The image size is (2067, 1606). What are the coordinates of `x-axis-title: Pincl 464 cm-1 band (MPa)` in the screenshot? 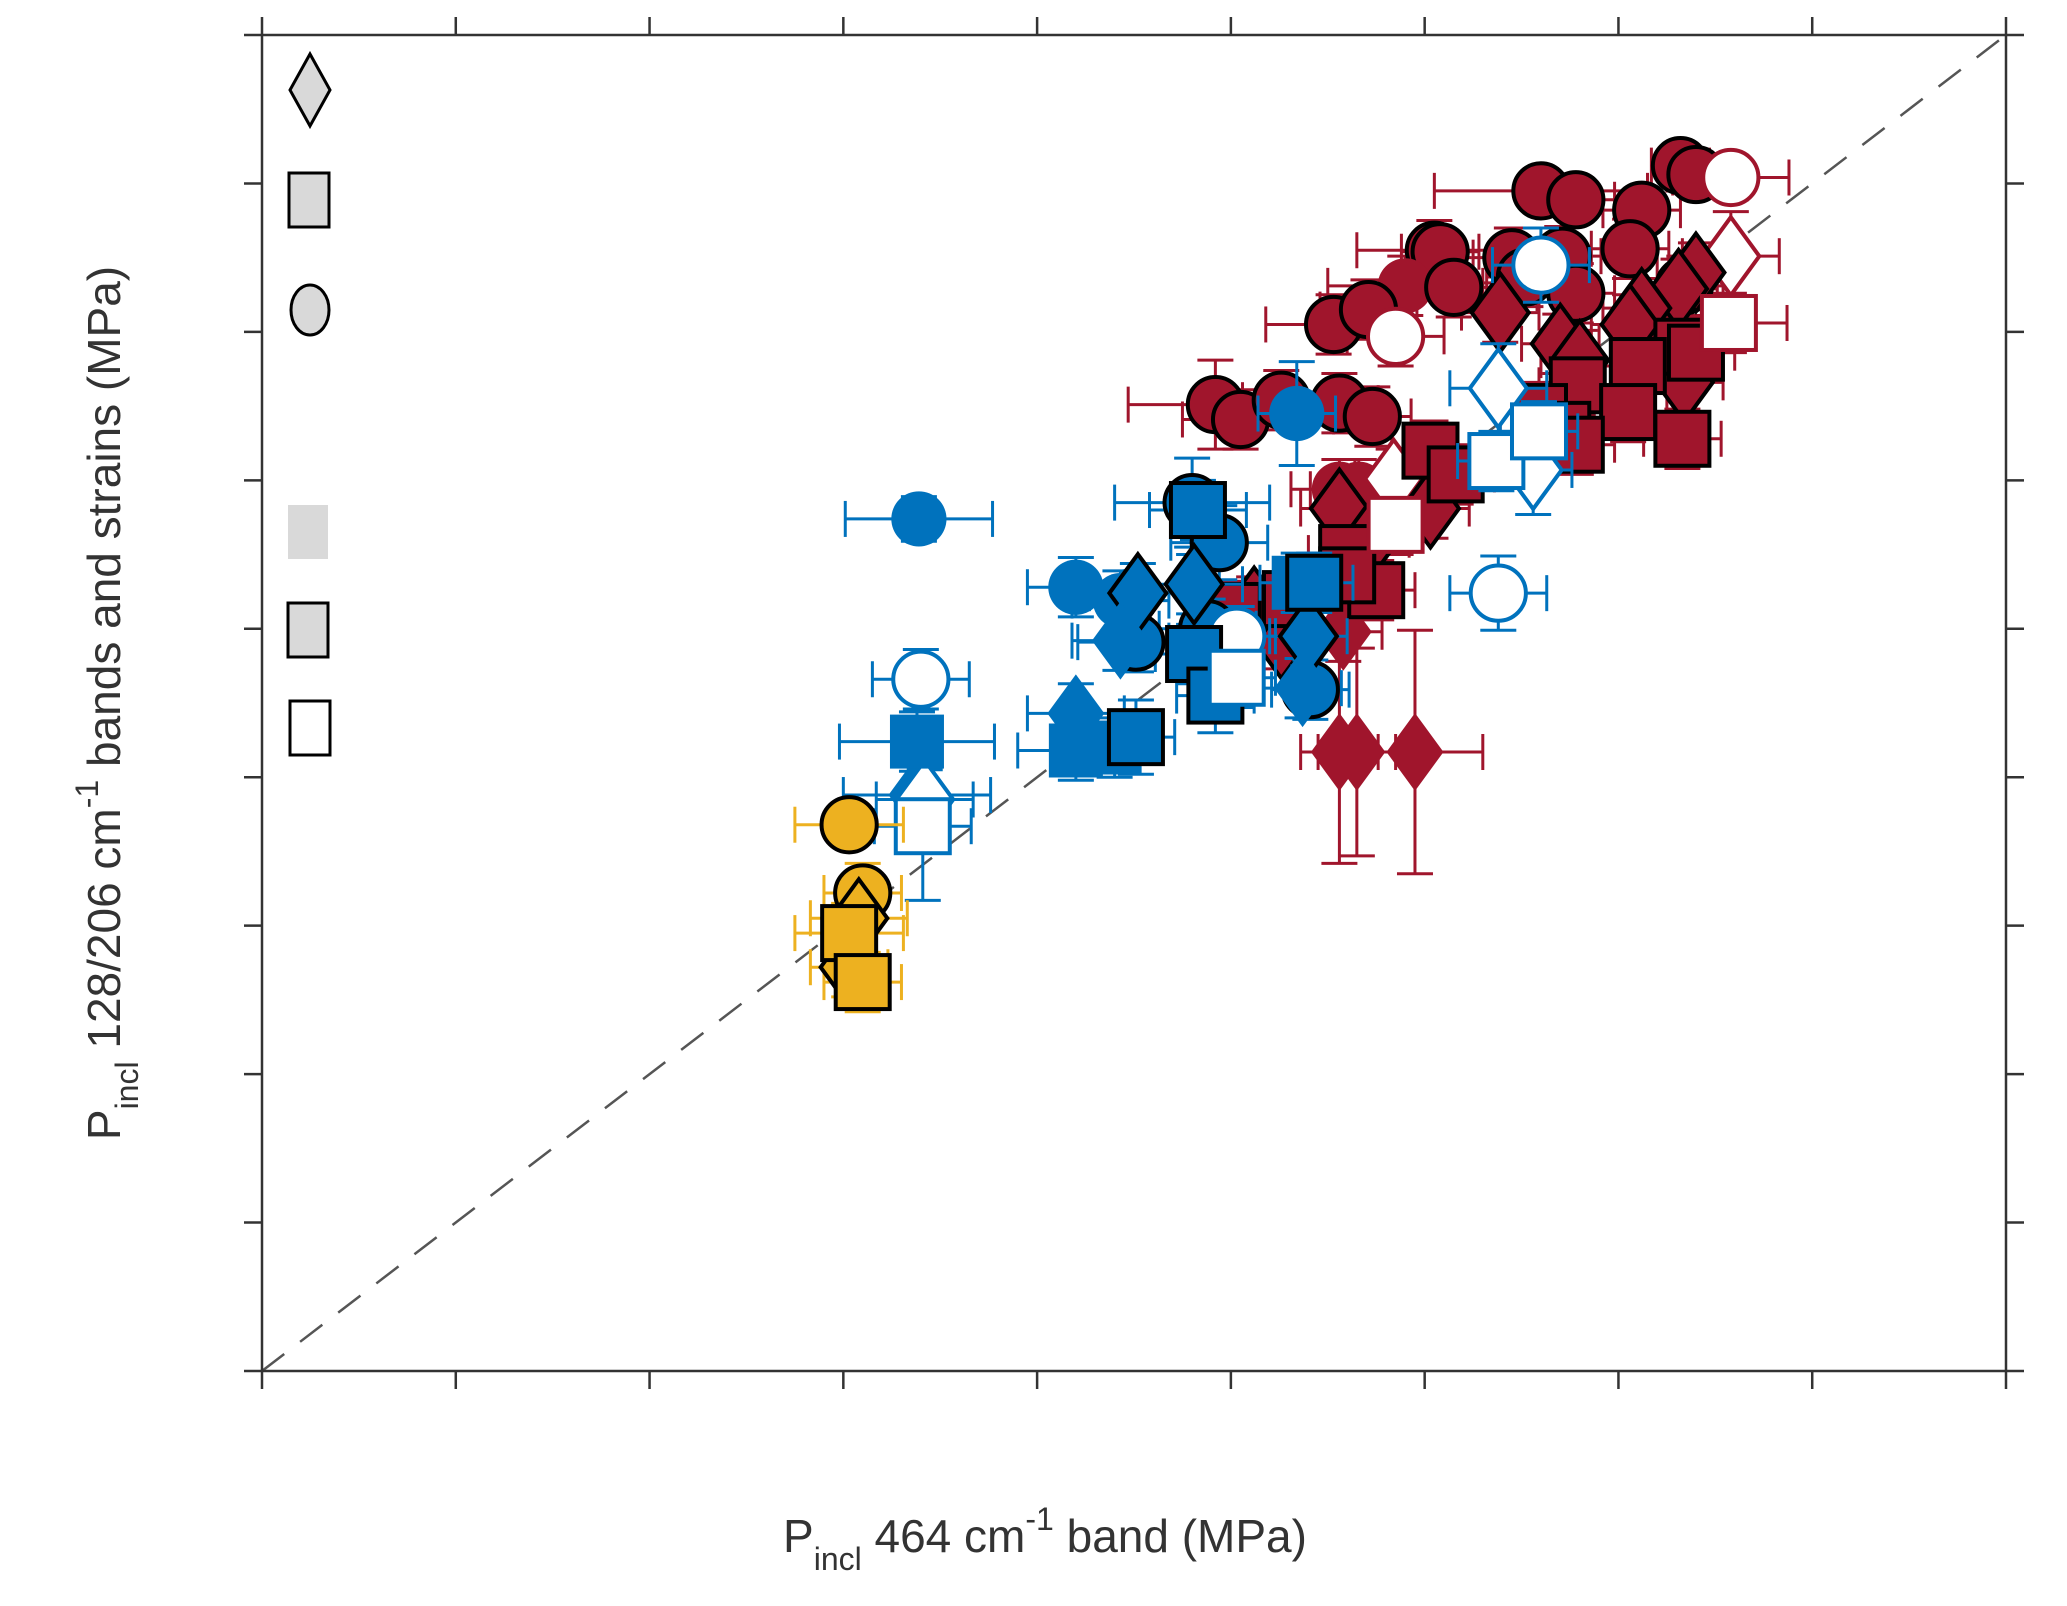 It's located at (1045, 1539).